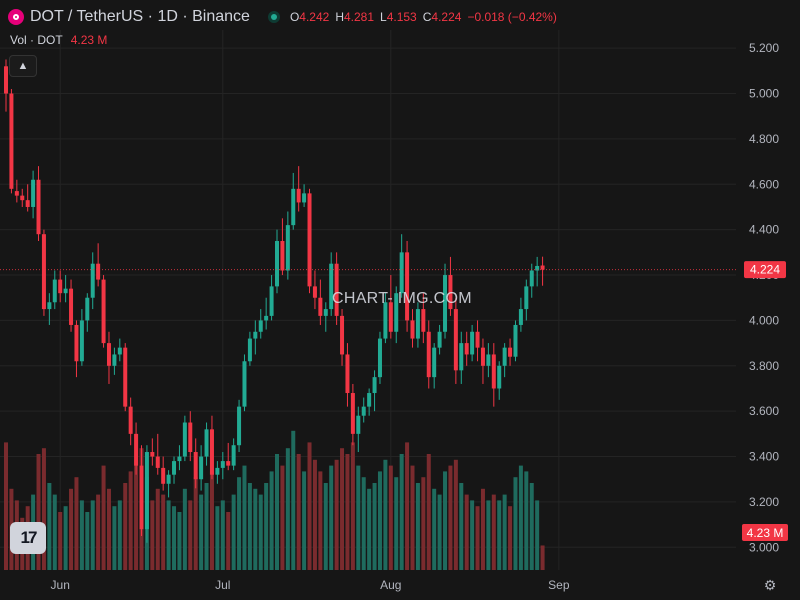  I want to click on symbol-title: DOT / TetherUS · 1D · Binance, so click(140, 16).